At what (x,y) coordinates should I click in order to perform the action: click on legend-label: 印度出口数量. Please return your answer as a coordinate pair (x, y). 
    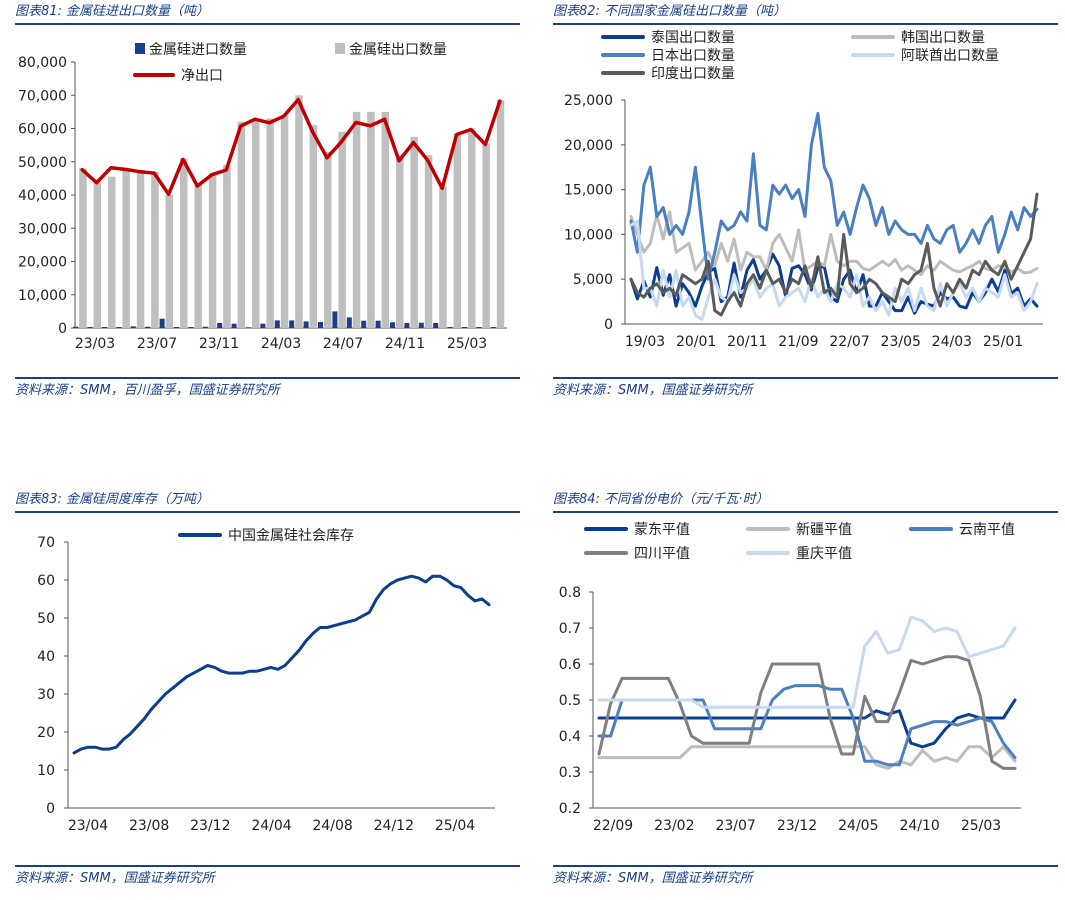
    Looking at the image, I should click on (693, 74).